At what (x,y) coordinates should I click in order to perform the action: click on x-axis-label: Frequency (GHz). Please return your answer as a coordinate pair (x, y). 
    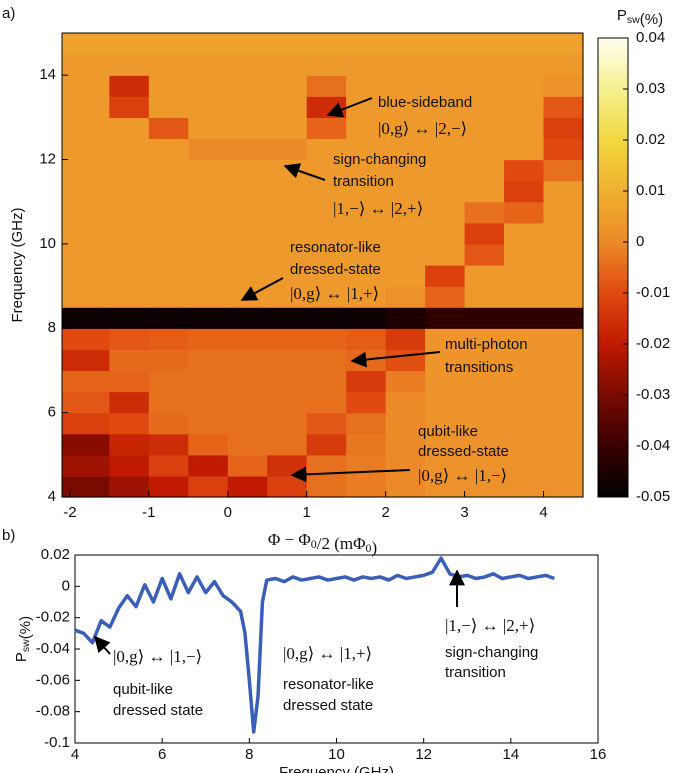
    Looking at the image, I should click on (336, 768).